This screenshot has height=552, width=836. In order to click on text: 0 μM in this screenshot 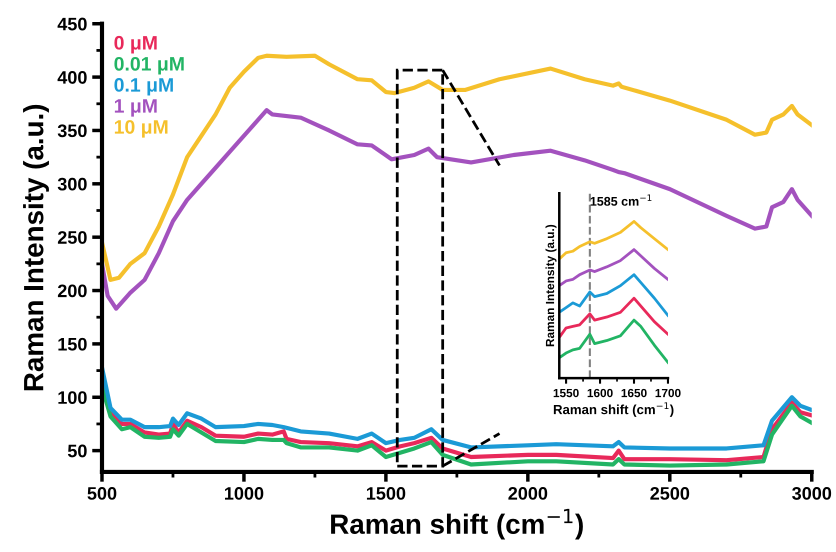, I will do `click(135, 45)`.